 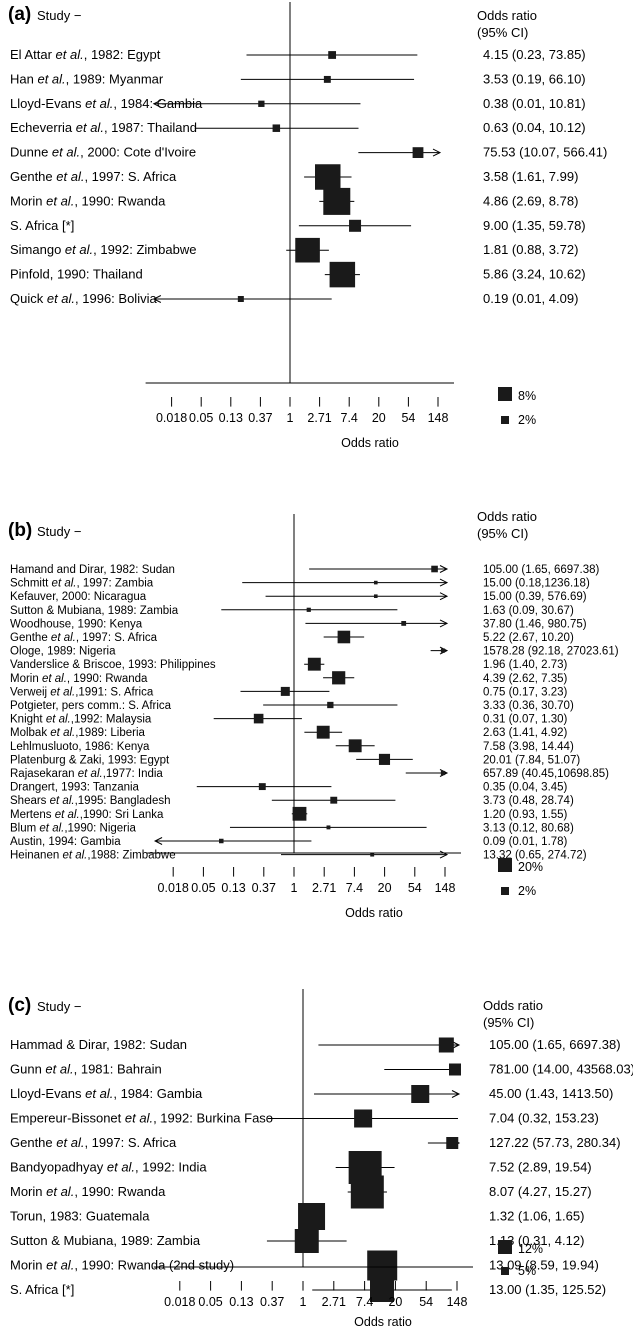 What do you see at coordinates (525, 788) in the screenshot?
I see `study-or-value: 0.35 (0.04, 3.45)` at bounding box center [525, 788].